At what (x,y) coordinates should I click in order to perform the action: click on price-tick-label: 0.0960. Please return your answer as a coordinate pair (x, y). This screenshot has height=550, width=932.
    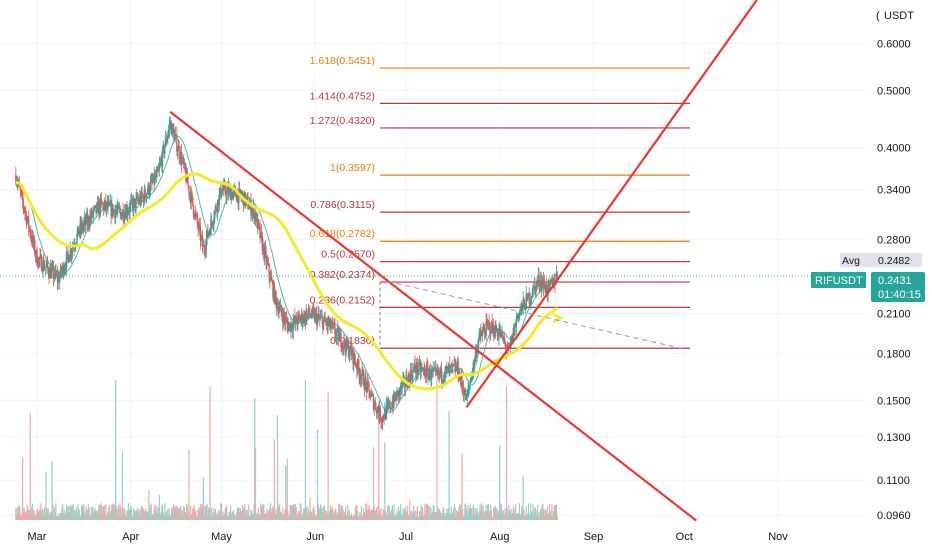
    Looking at the image, I should click on (894, 516).